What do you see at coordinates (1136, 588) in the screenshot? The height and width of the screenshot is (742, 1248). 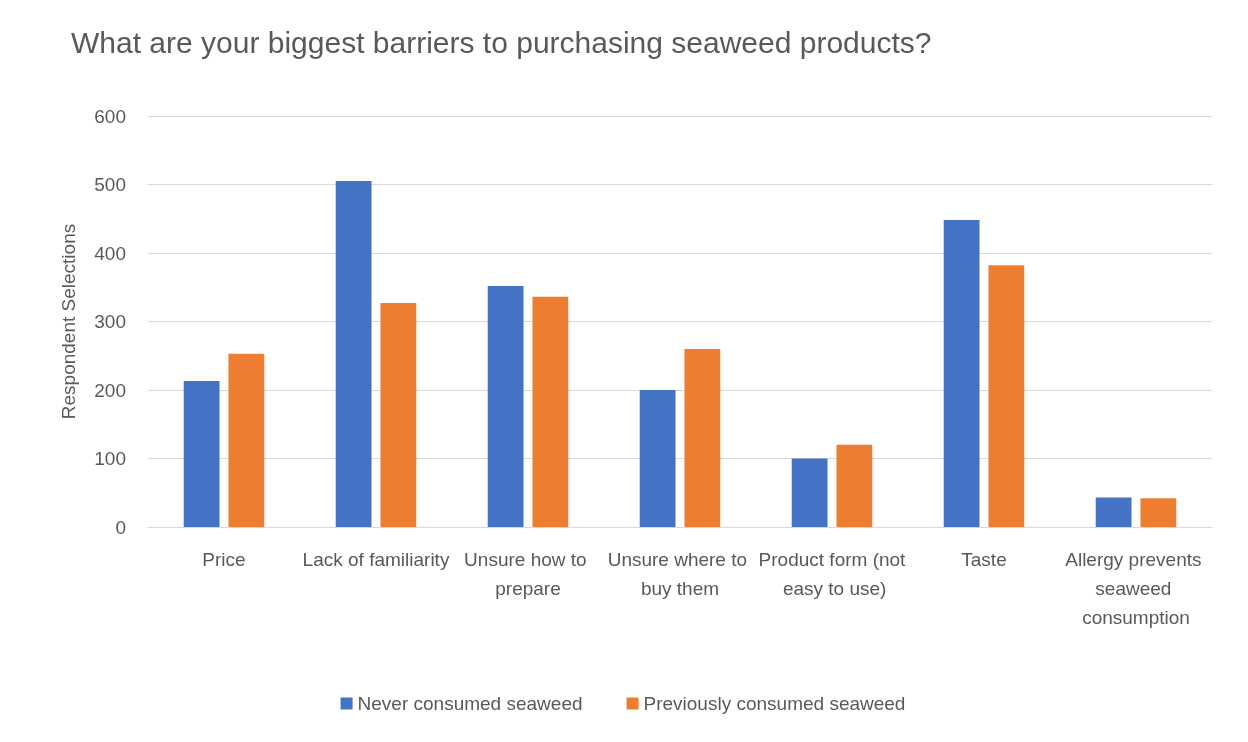 I see `x-tick-label: Allergy prevents seaweed consumption` at bounding box center [1136, 588].